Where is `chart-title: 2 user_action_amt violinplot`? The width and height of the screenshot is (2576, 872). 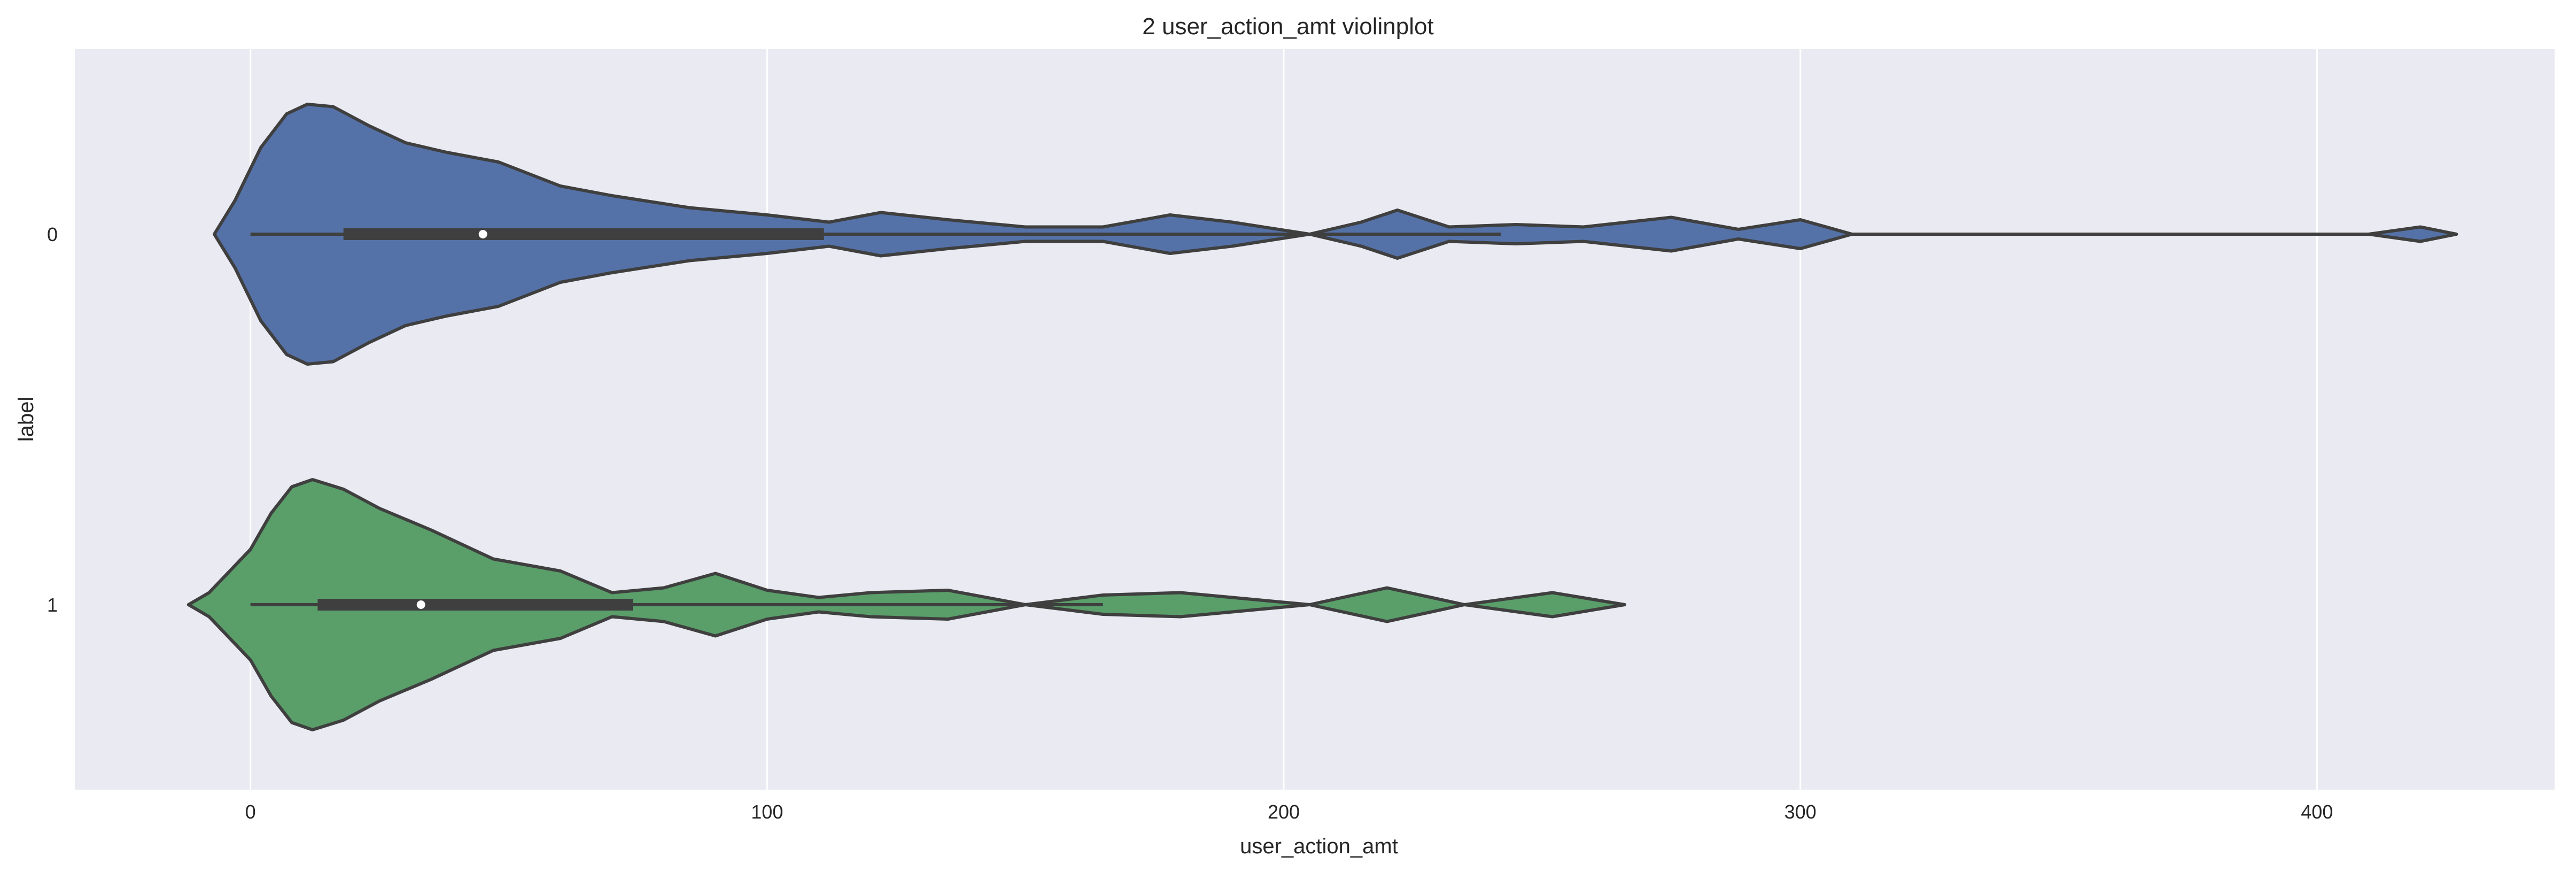 chart-title: 2 user_action_amt violinplot is located at coordinates (1287, 26).